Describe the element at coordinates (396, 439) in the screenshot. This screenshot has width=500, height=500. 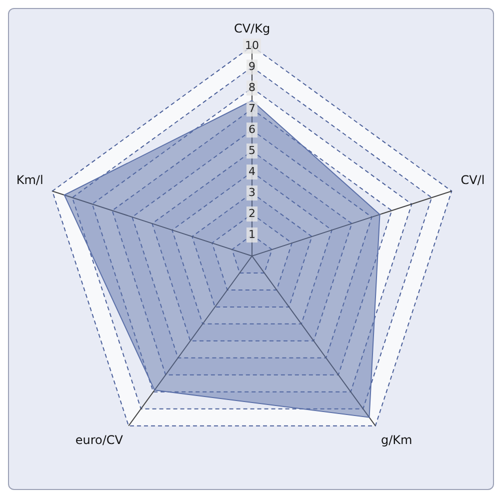
I see `spoke-label: g/Km` at that location.